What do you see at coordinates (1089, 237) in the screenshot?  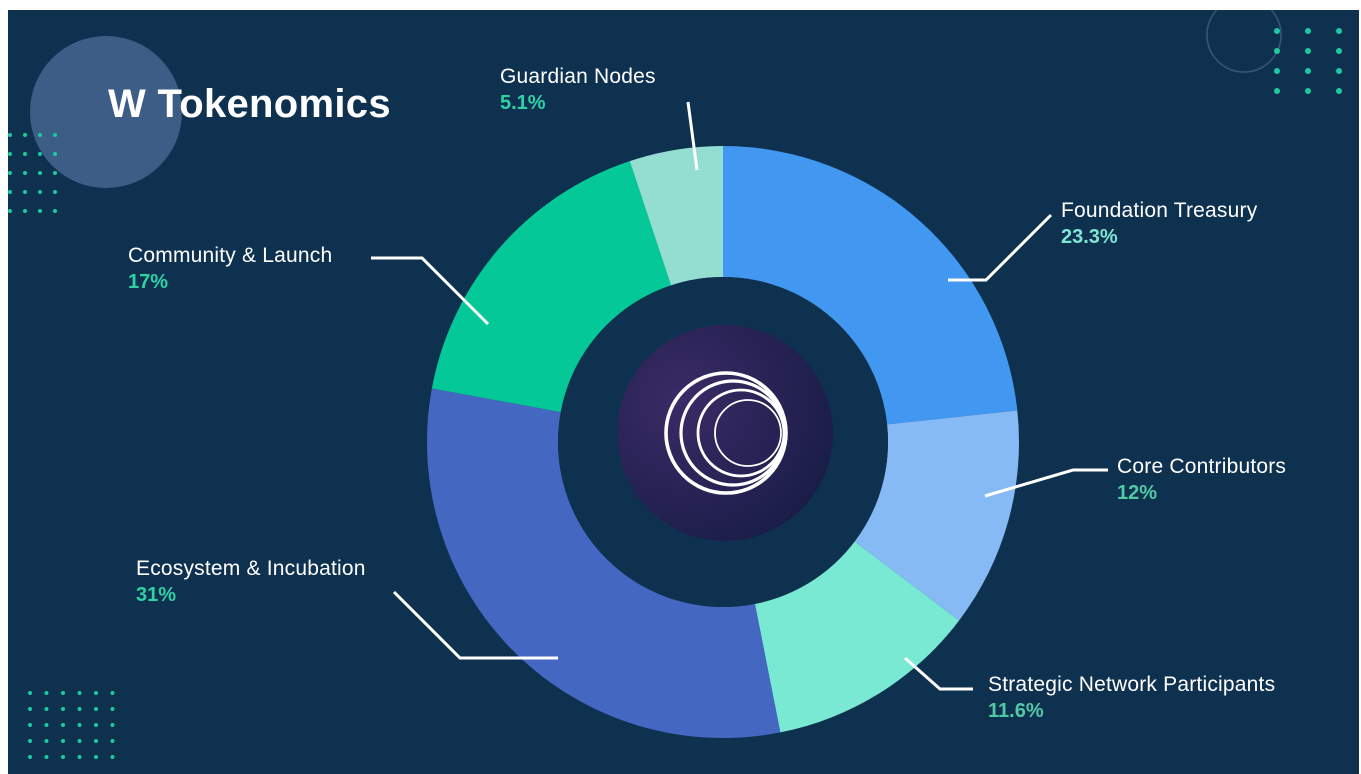 I see `value-label: 23.3%` at bounding box center [1089, 237].